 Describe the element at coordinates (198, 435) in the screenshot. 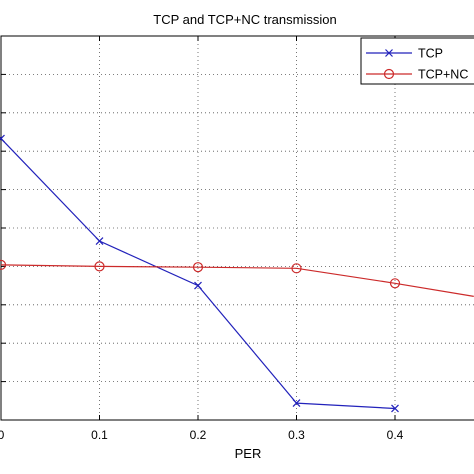

I see `x-tick-label: 0.2` at that location.